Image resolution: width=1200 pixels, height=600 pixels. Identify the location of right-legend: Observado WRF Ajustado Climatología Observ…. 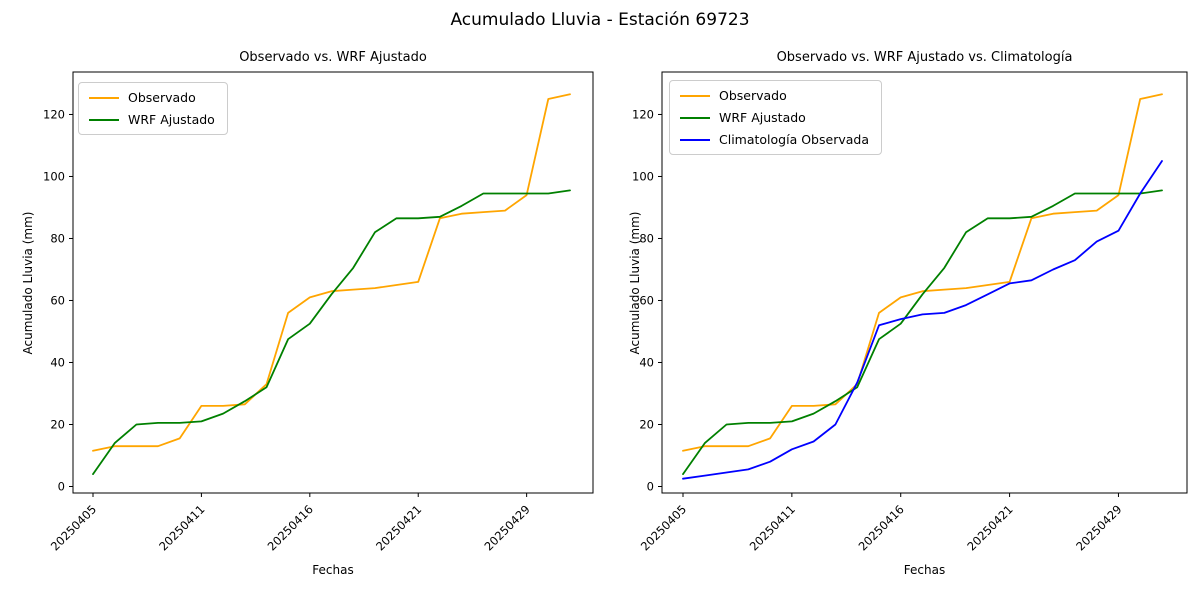
(775, 117).